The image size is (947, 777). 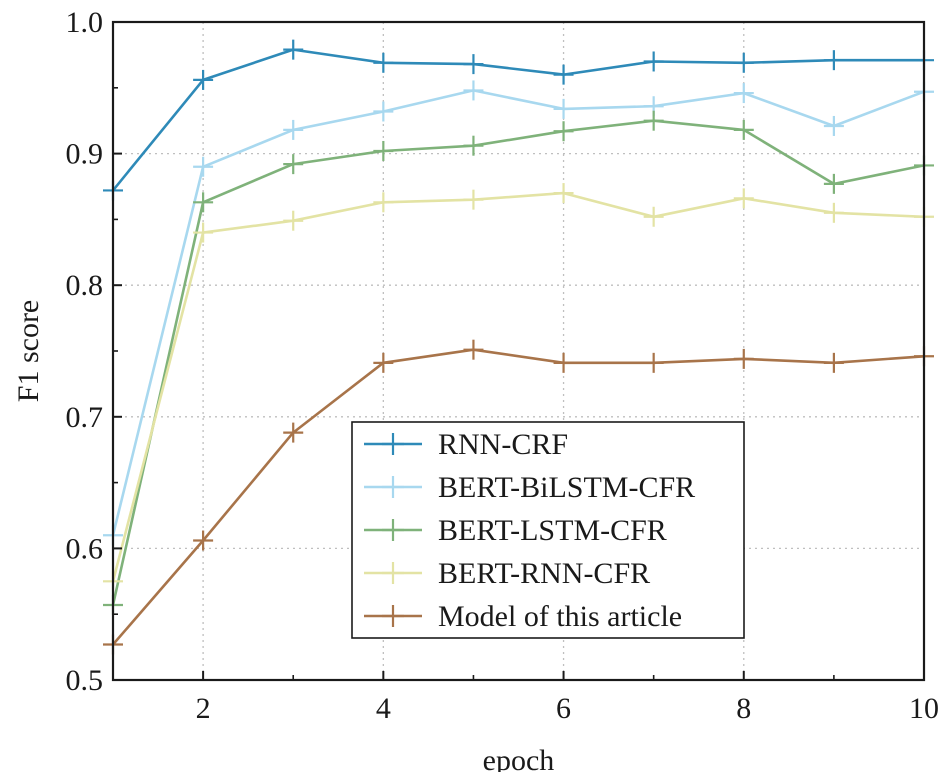 What do you see at coordinates (503, 444) in the screenshot?
I see `legend-label: RNN-CRF` at bounding box center [503, 444].